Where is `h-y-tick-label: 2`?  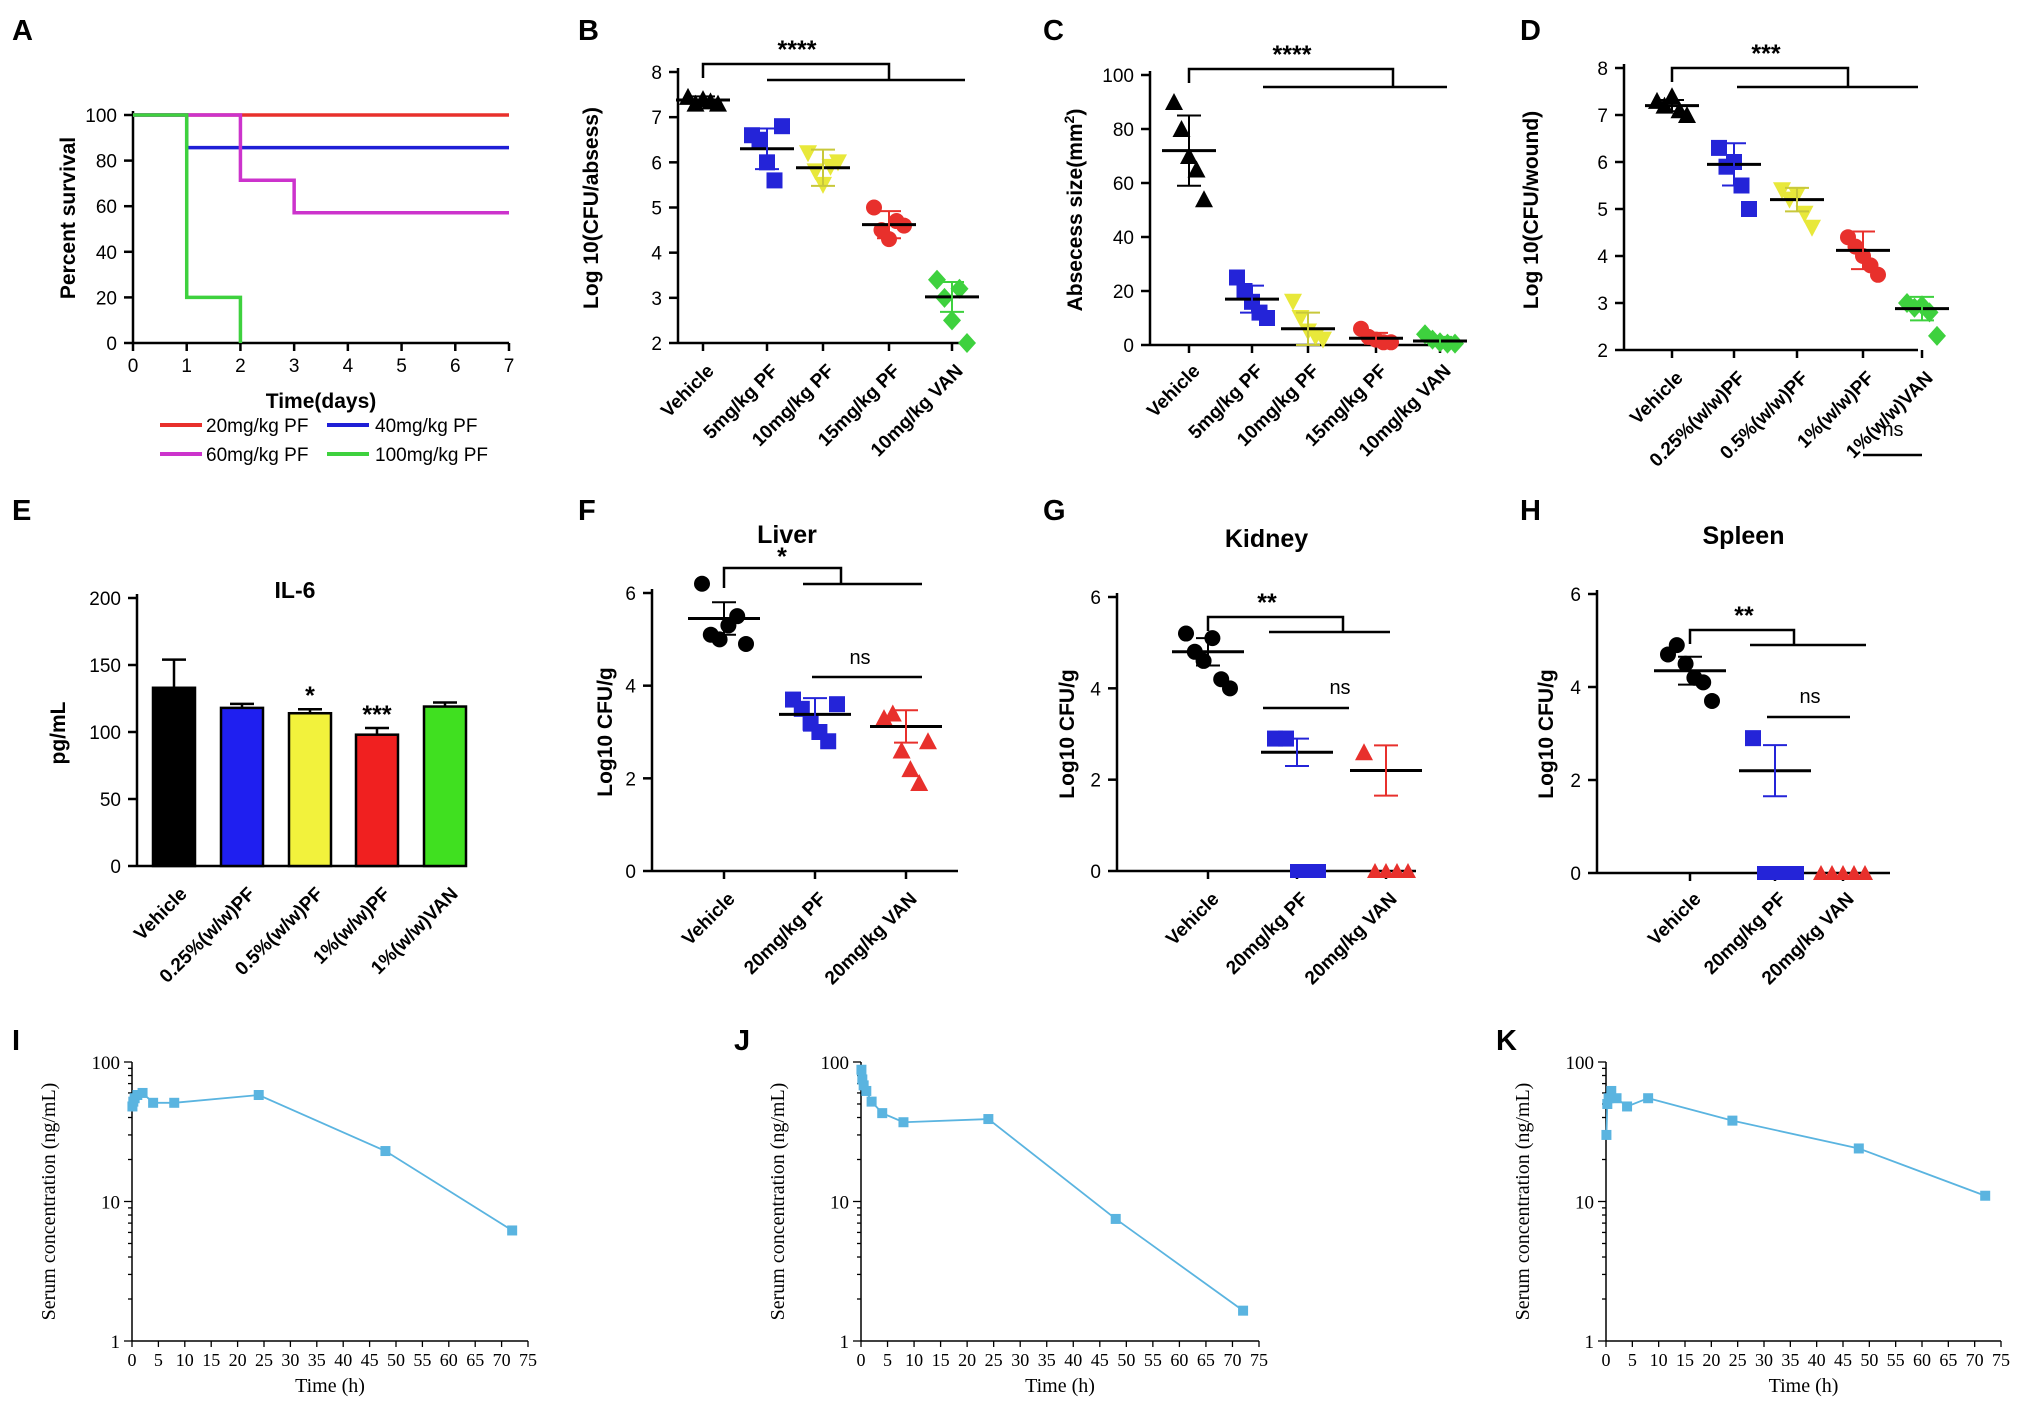
h-y-tick-label: 2 is located at coordinates (1575, 781).